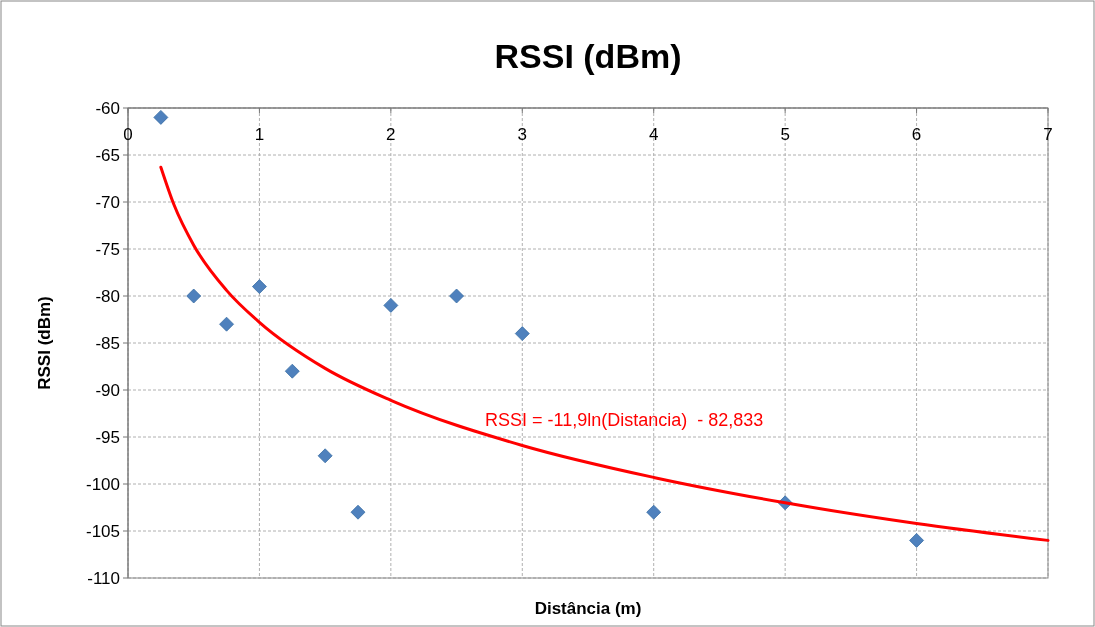  What do you see at coordinates (391, 134) in the screenshot?
I see `x-tick-label: 2` at bounding box center [391, 134].